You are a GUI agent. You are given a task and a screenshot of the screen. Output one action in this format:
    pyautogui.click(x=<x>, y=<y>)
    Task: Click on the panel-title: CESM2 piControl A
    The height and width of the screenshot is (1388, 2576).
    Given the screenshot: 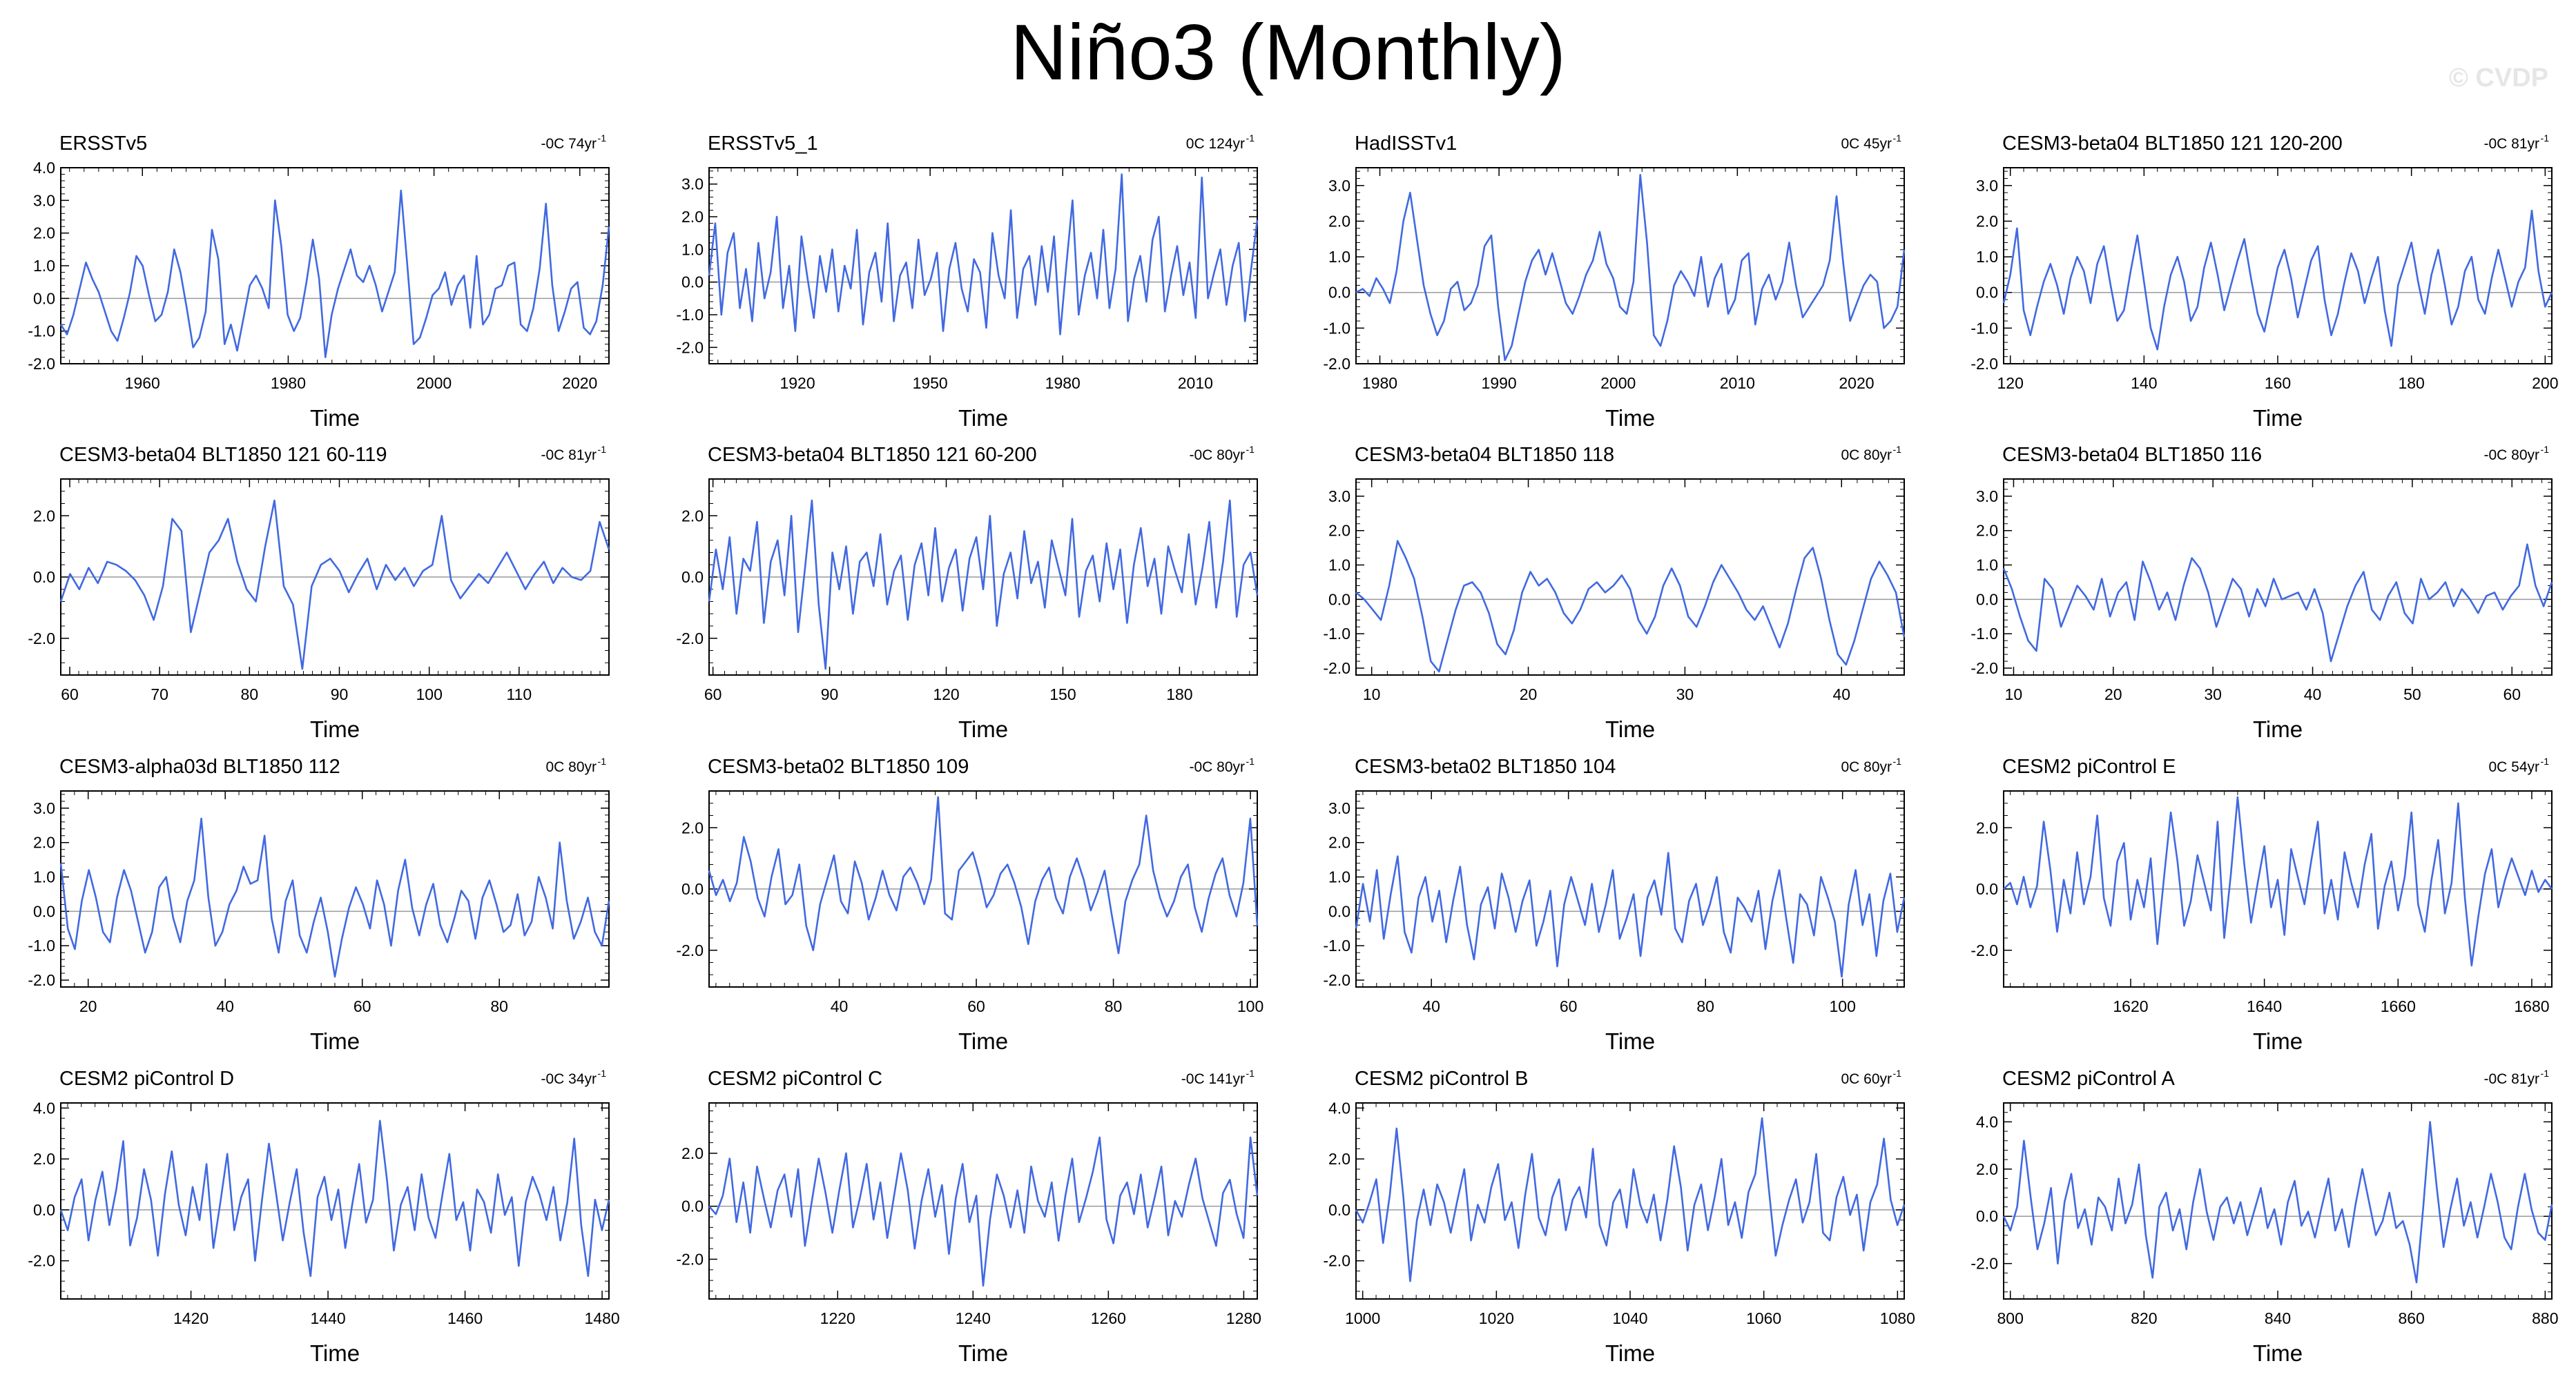 What is the action you would take?
    pyautogui.click(x=2089, y=1079)
    